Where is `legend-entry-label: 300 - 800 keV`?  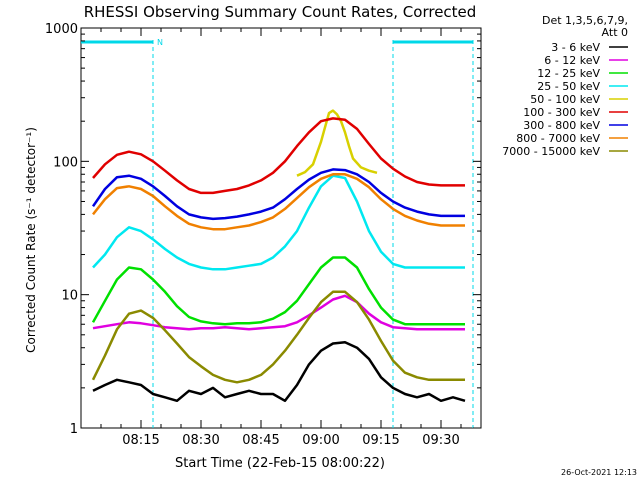 legend-entry-label: 300 - 800 keV is located at coordinates (561, 125).